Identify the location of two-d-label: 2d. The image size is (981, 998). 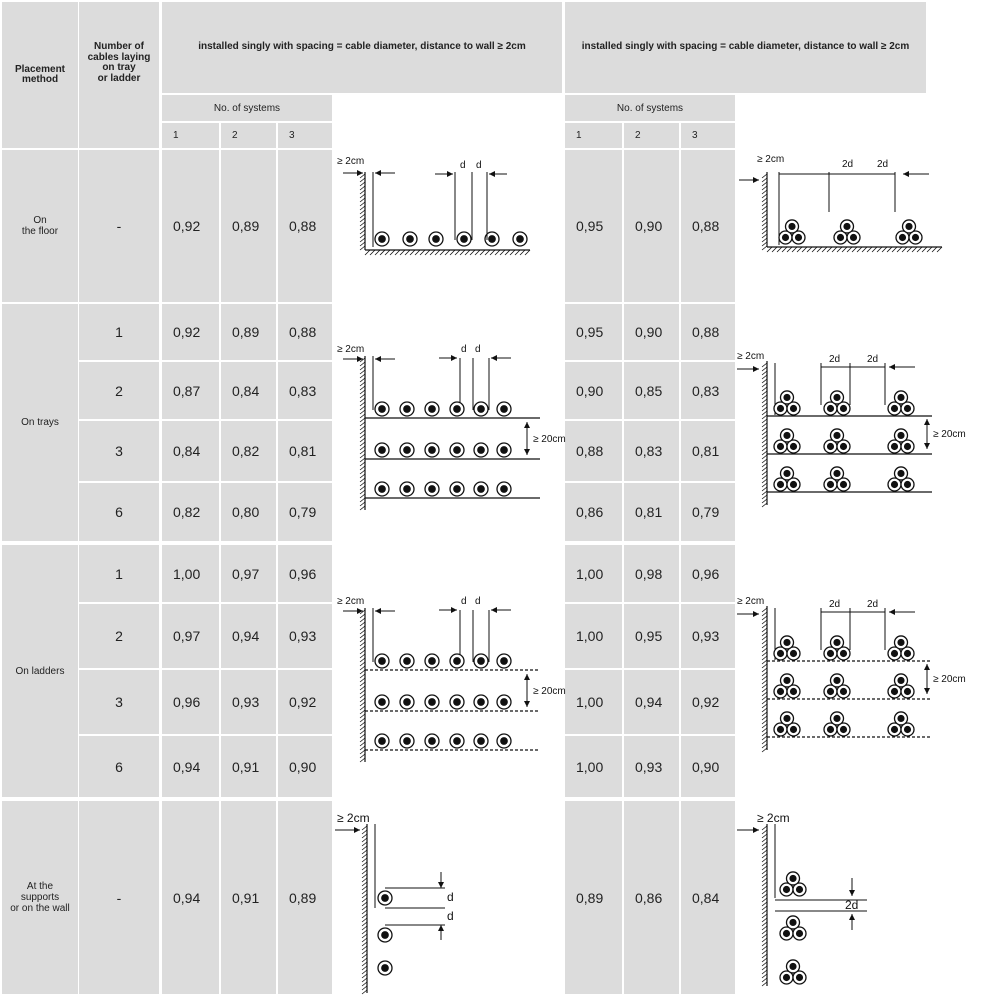
(834, 604).